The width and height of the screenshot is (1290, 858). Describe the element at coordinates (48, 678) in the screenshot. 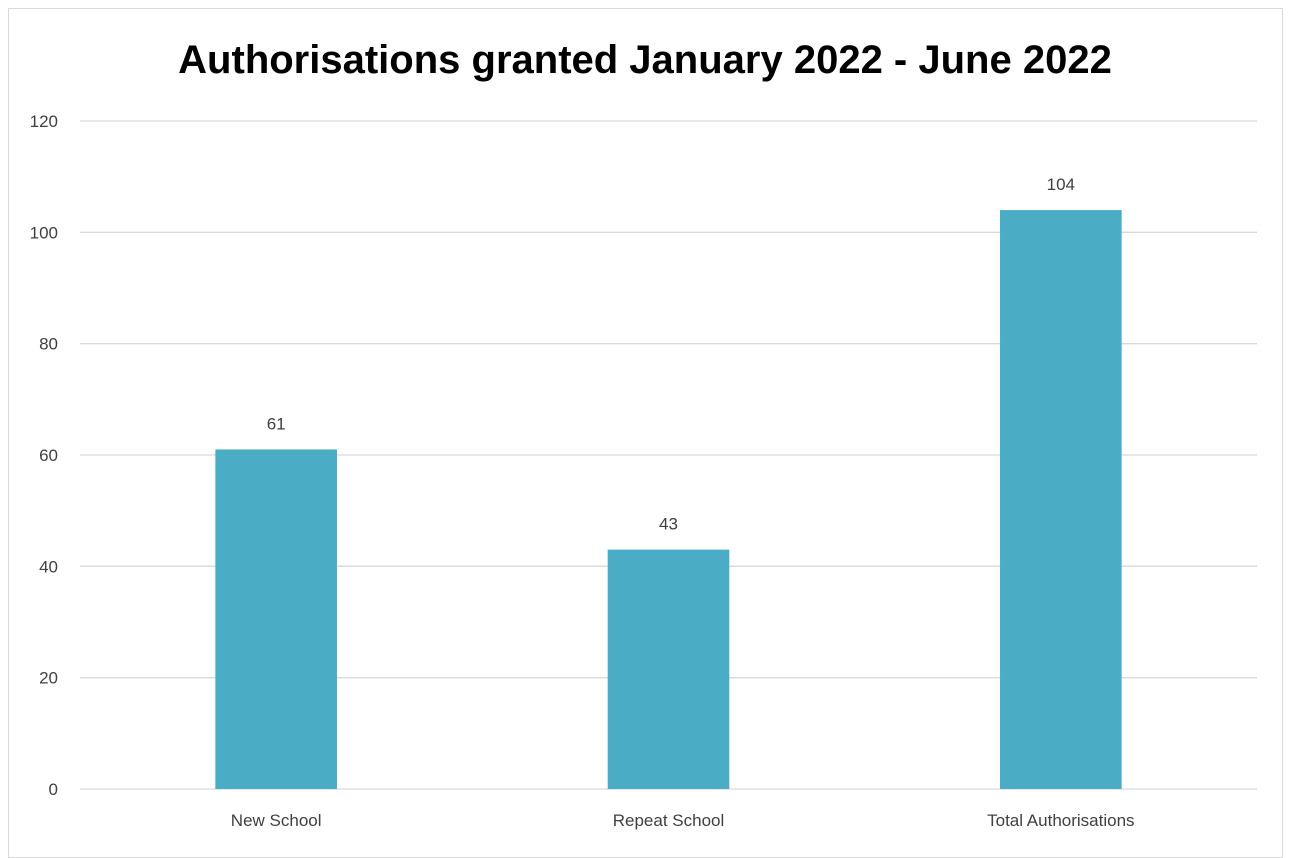

I see `y-tick-label: 20` at that location.